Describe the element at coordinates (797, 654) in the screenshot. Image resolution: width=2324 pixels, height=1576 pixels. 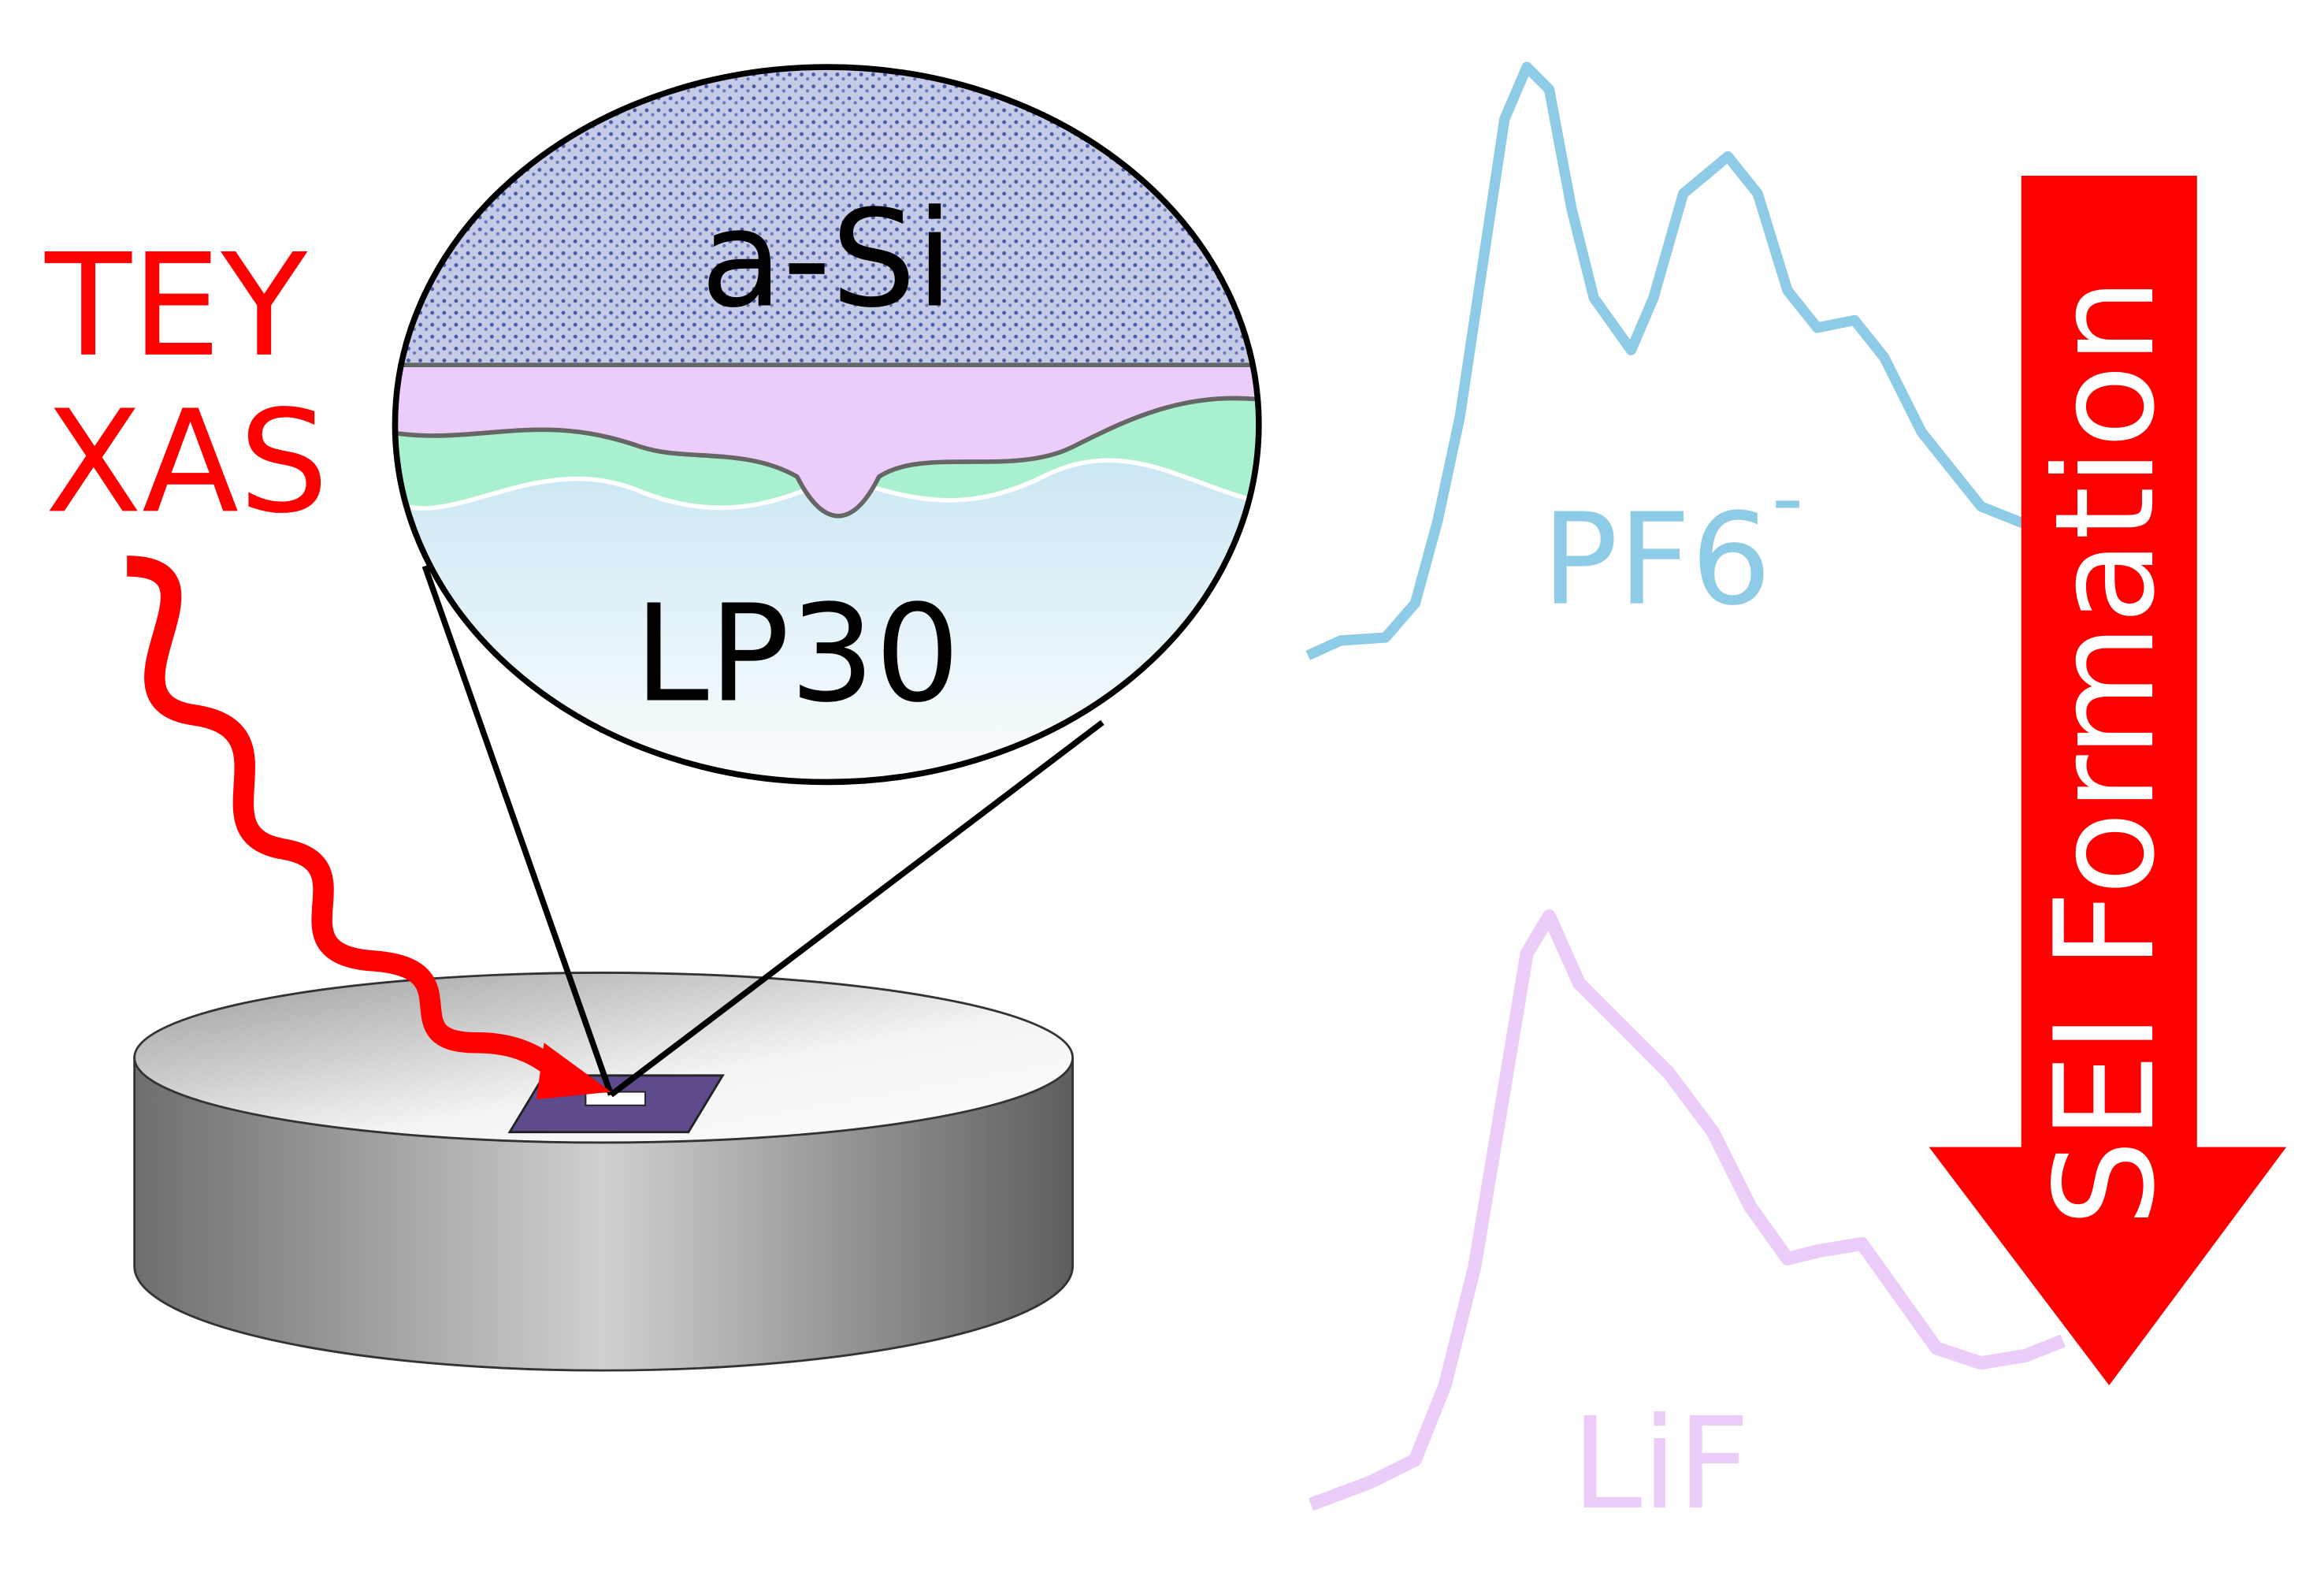
I see `layer-label: LP30` at that location.